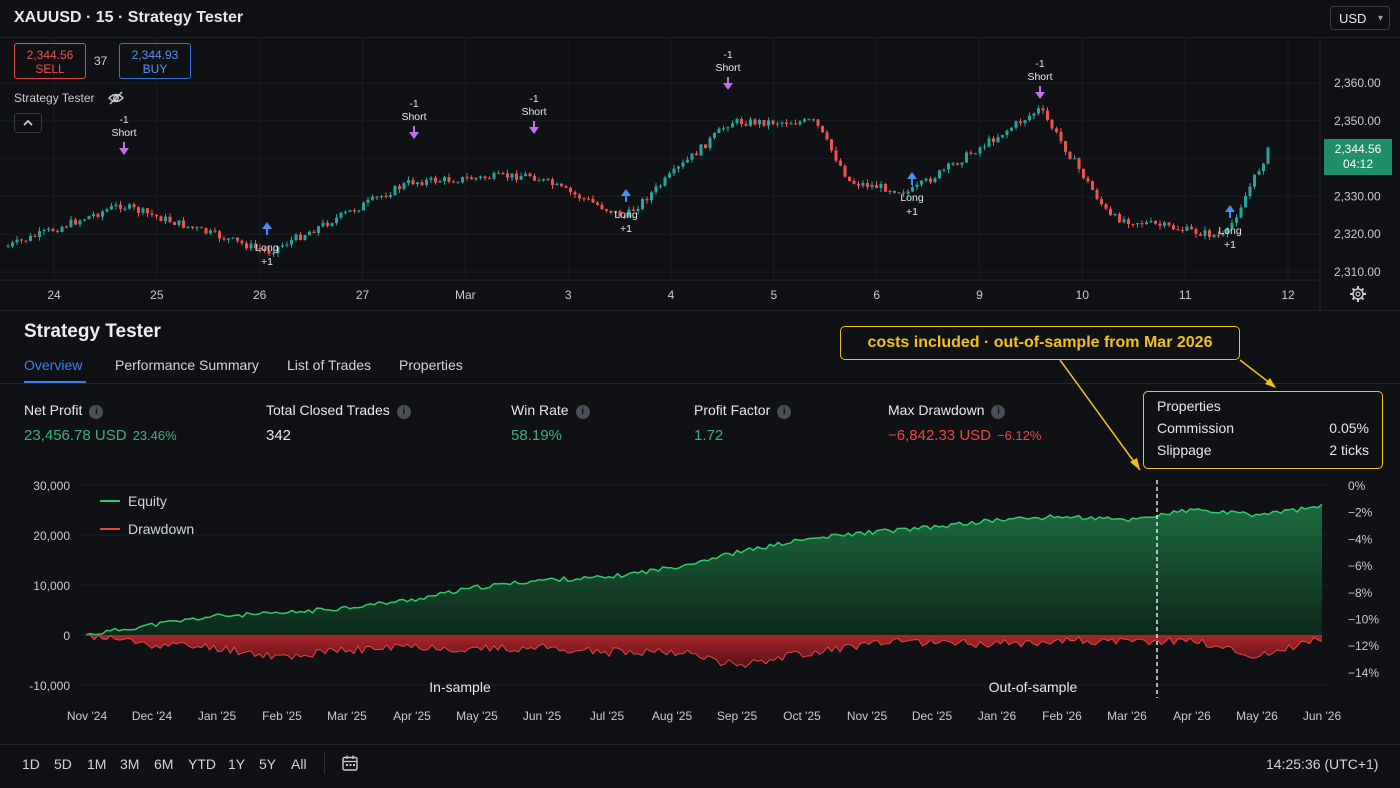 This screenshot has height=788, width=1400. What do you see at coordinates (1263, 428) in the screenshot?
I see `properties-row-commission: Commission 0.05%` at bounding box center [1263, 428].